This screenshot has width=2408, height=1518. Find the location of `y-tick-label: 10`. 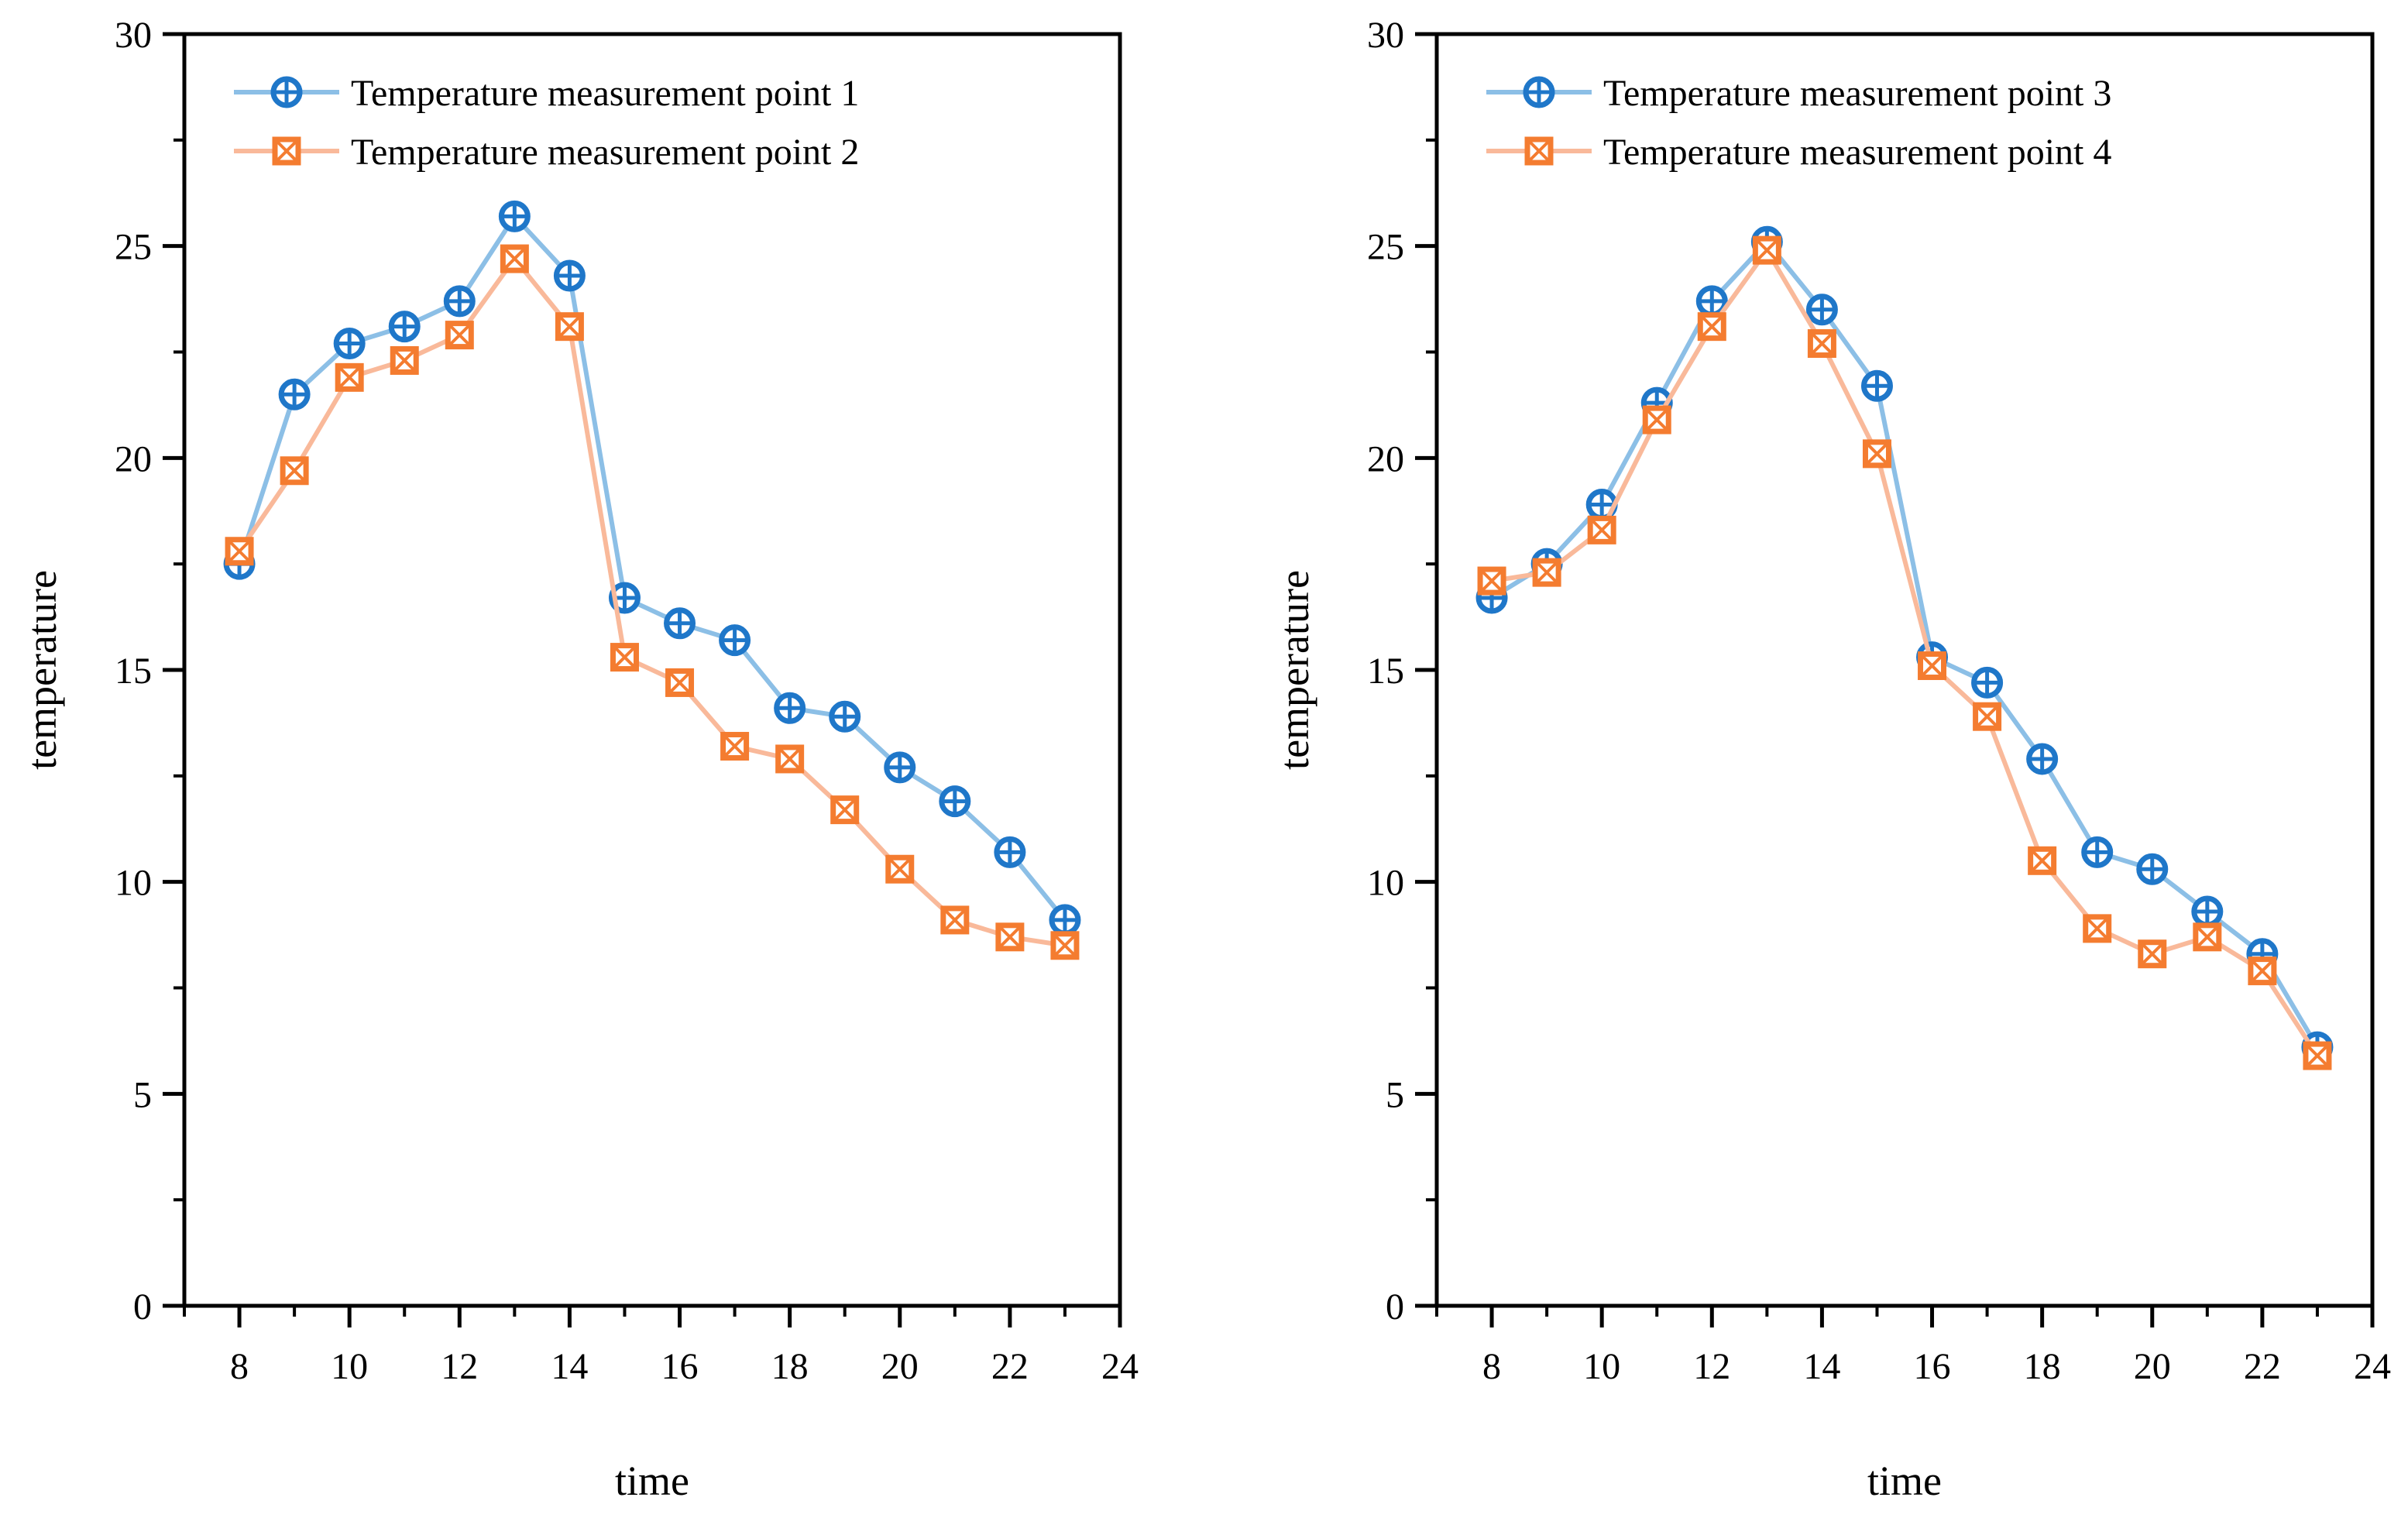

y-tick-label: 10 is located at coordinates (1385, 883).